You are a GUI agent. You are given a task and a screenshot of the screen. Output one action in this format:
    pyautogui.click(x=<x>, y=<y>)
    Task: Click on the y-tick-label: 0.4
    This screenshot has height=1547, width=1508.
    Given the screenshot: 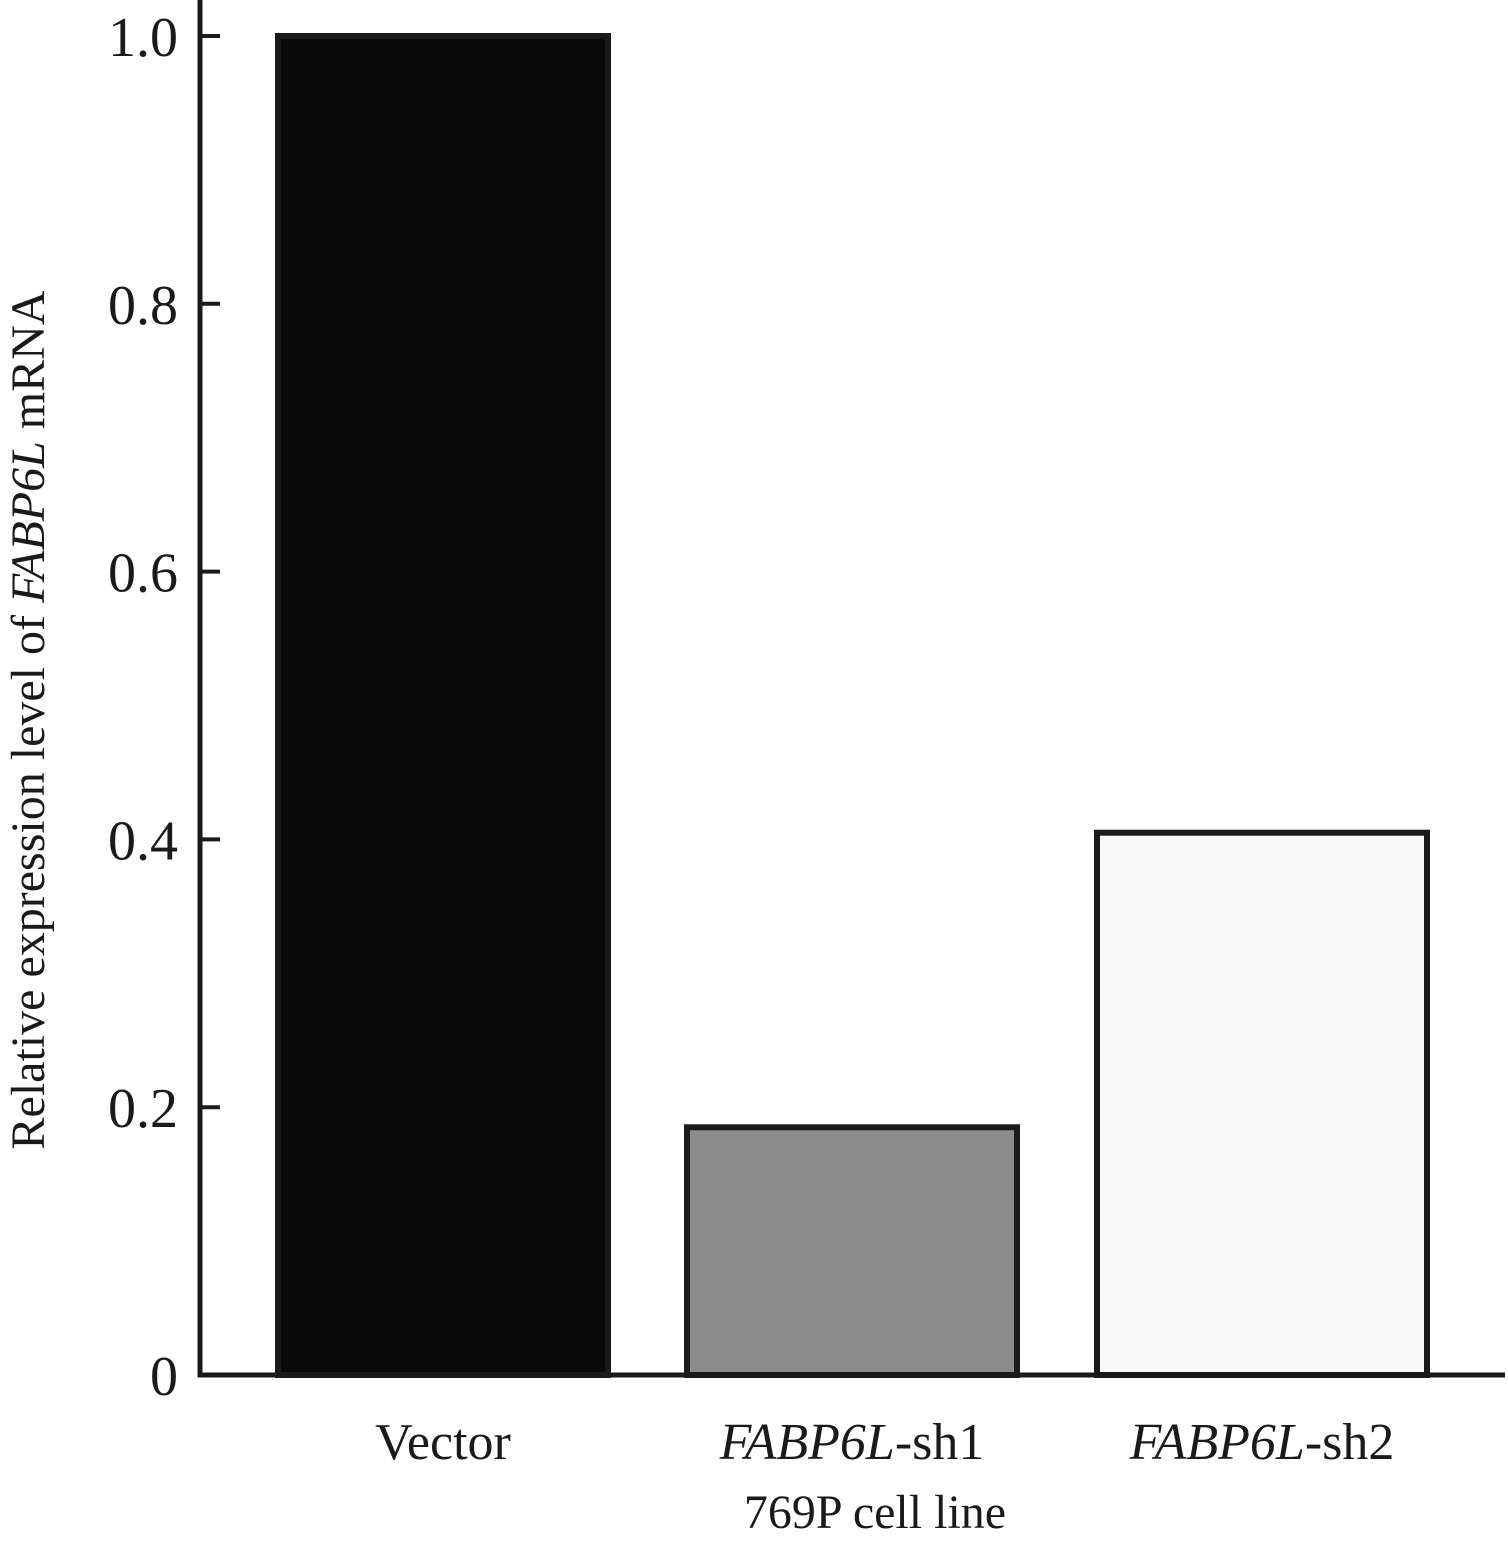 What is the action you would take?
    pyautogui.click(x=143, y=841)
    